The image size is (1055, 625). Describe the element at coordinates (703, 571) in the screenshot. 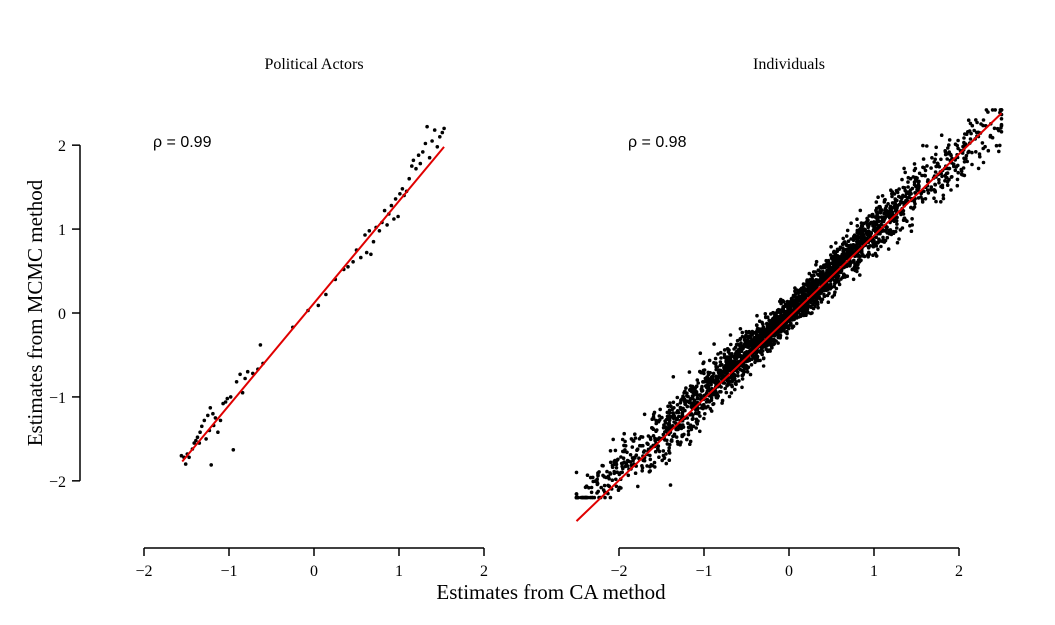

I see `x-tick-label: −1` at that location.